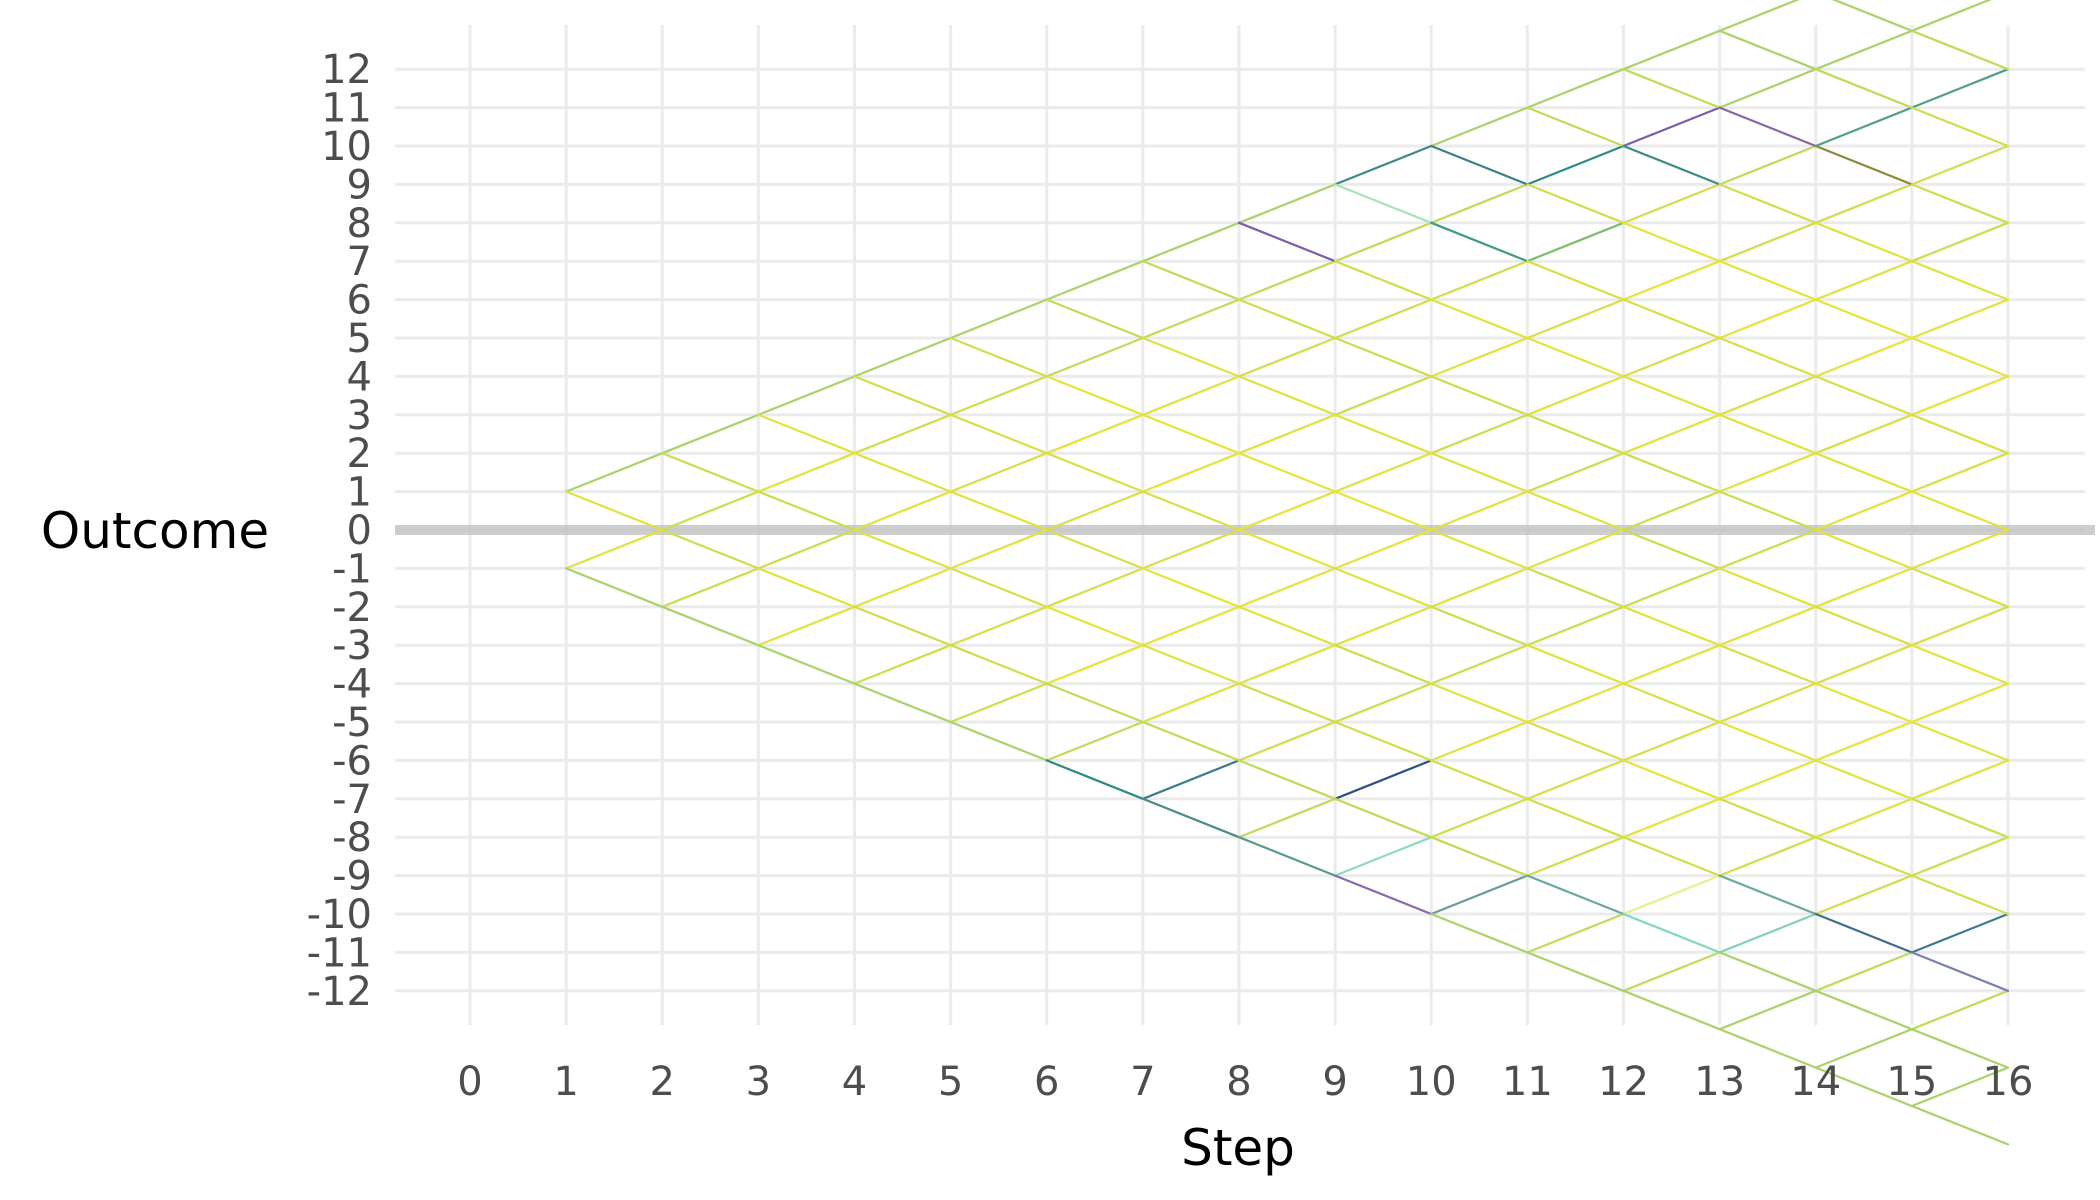  I want to click on y-tick-label: -9, so click(352, 877).